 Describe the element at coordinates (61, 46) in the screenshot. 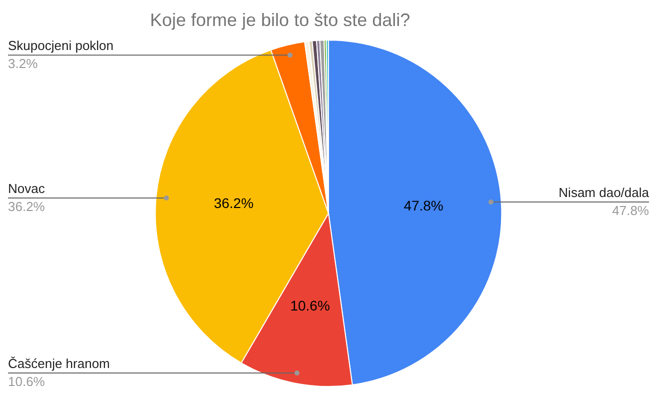

I see `slice-label: Skupocjeni poklon` at that location.